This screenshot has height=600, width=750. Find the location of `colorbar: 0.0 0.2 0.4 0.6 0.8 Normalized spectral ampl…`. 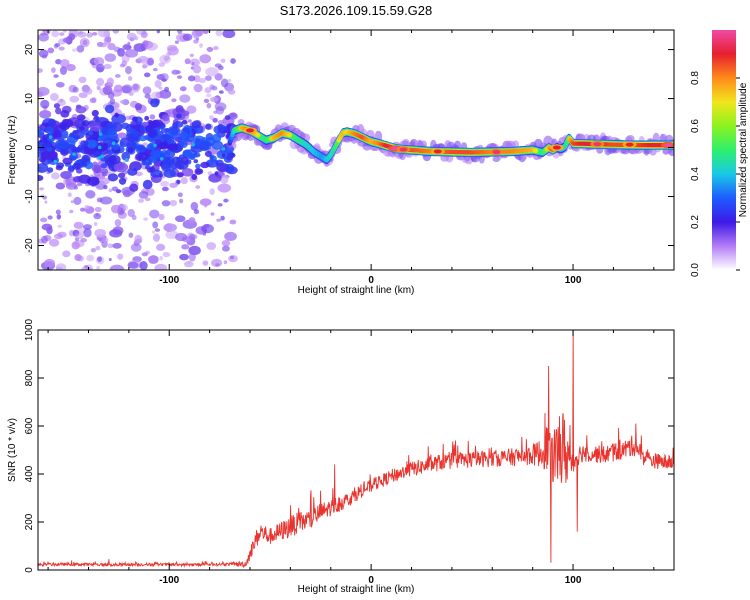

colorbar: 0.0 0.2 0.4 0.6 0.8 Normalized spectral ampl… is located at coordinates (719, 153).